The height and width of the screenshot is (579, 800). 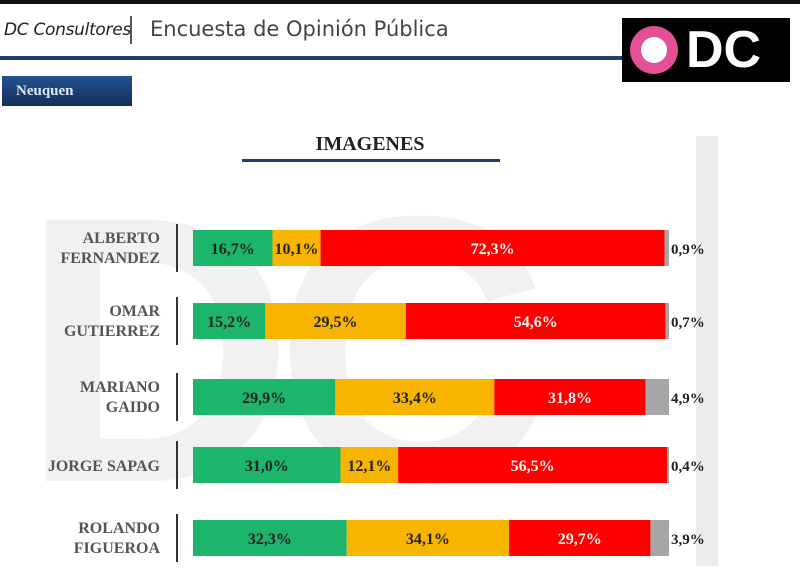 I want to click on chart-title: IMAGENES, so click(x=370, y=144).